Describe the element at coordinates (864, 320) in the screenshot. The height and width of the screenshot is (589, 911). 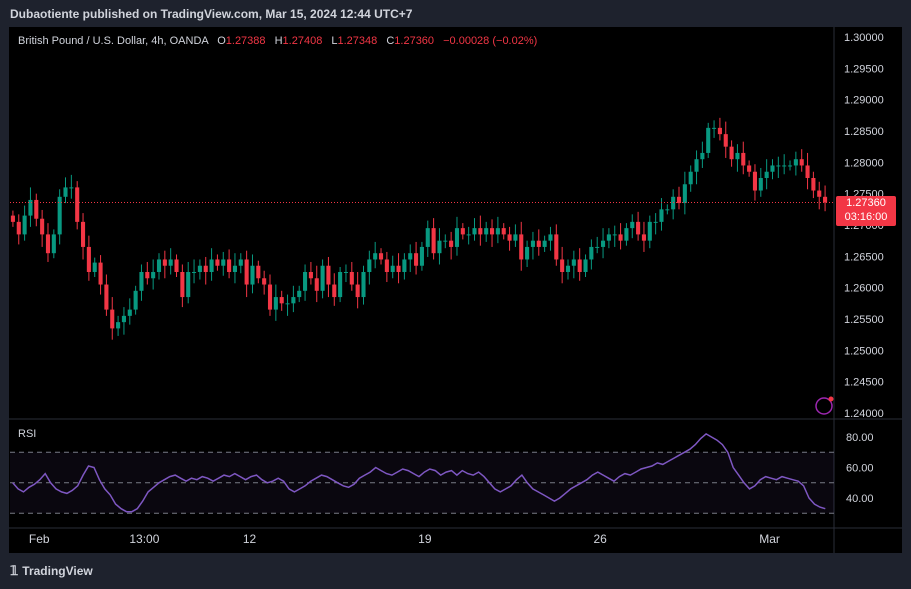
I see `price-tick-label: 1.25500` at that location.